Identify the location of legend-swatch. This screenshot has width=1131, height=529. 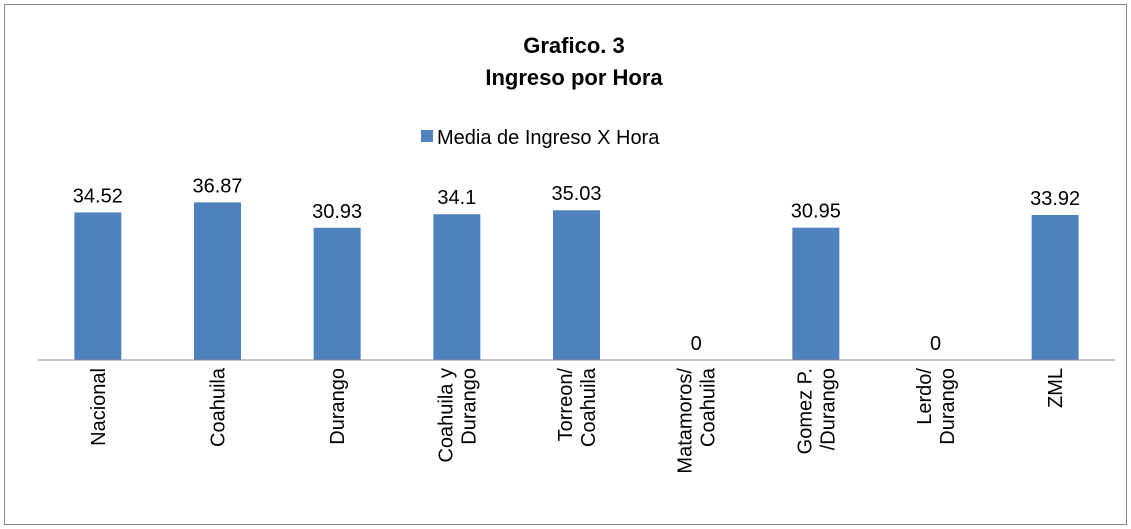
(427, 136).